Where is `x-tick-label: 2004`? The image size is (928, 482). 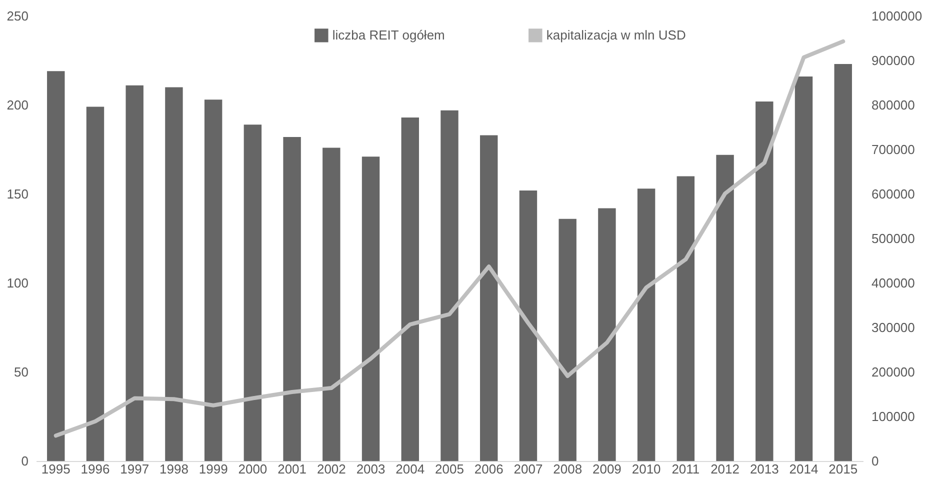 x-tick-label: 2004 is located at coordinates (410, 469).